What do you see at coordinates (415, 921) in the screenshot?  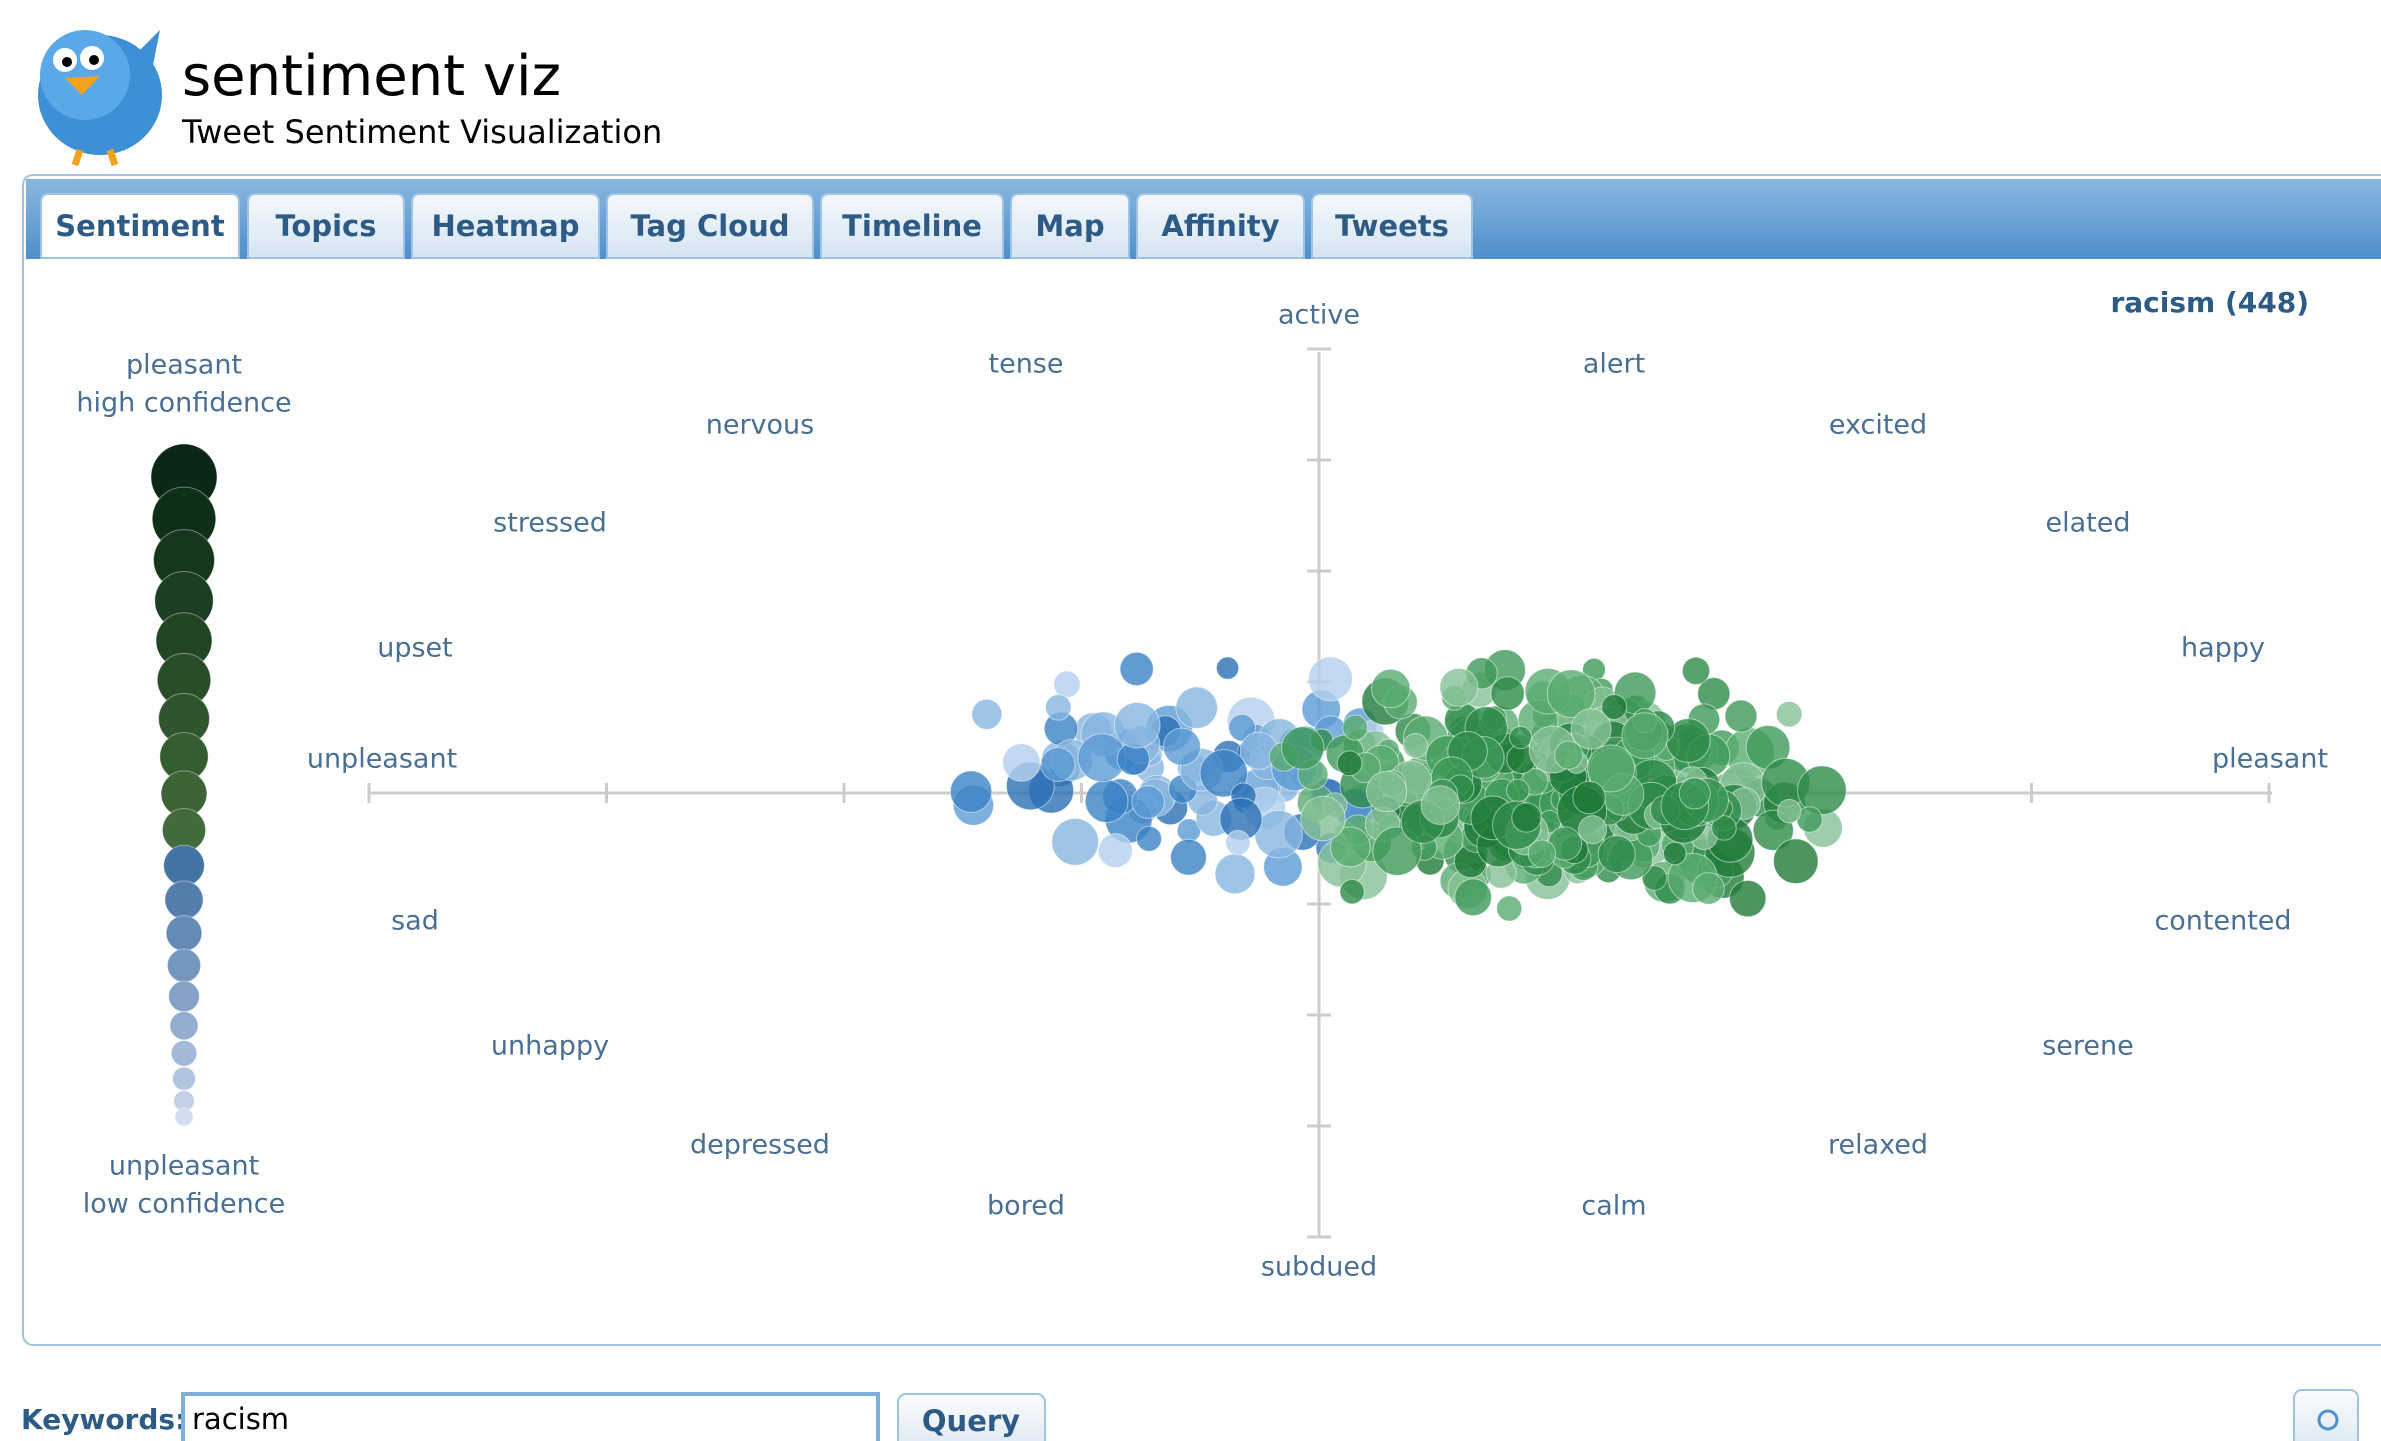 I see `emotion-label: sad` at bounding box center [415, 921].